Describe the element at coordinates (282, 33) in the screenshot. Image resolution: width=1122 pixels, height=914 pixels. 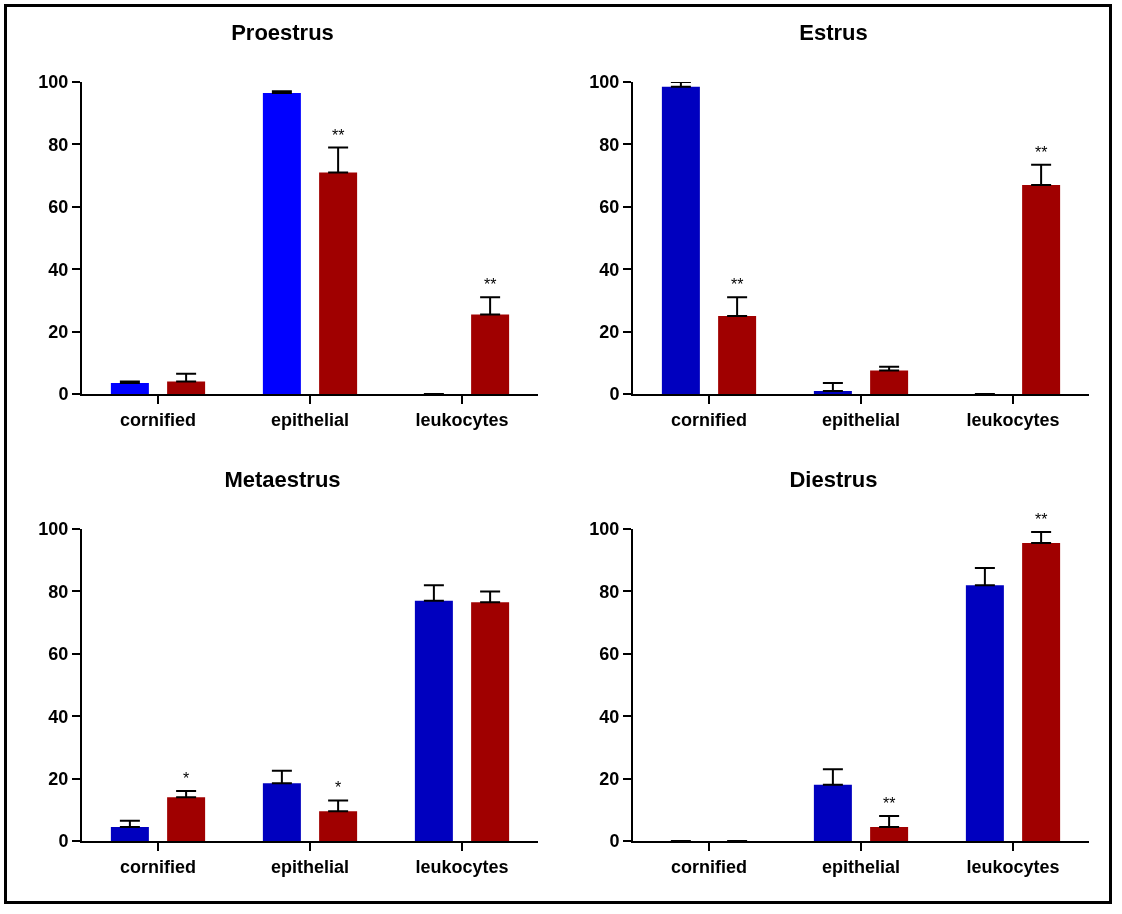
I see `chart-title: Proestrus` at that location.